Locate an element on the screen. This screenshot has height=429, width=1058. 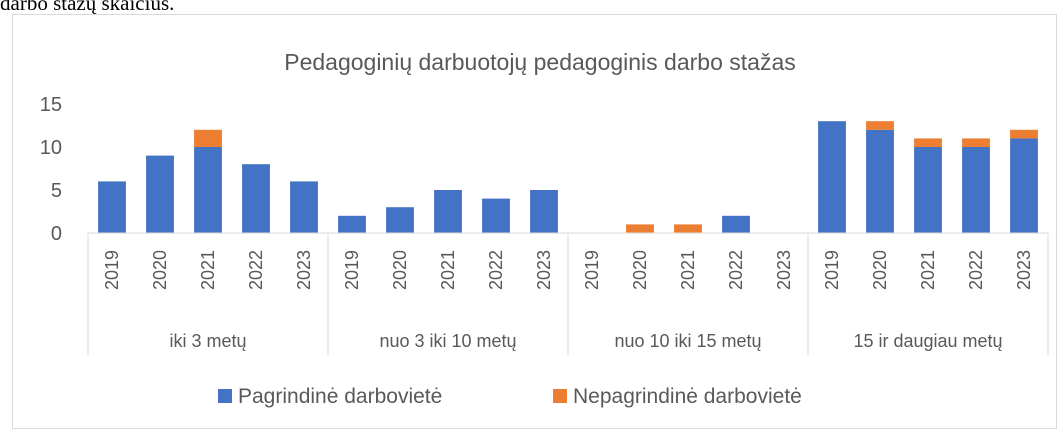
y-tick-label: 0 is located at coordinates (56, 234).